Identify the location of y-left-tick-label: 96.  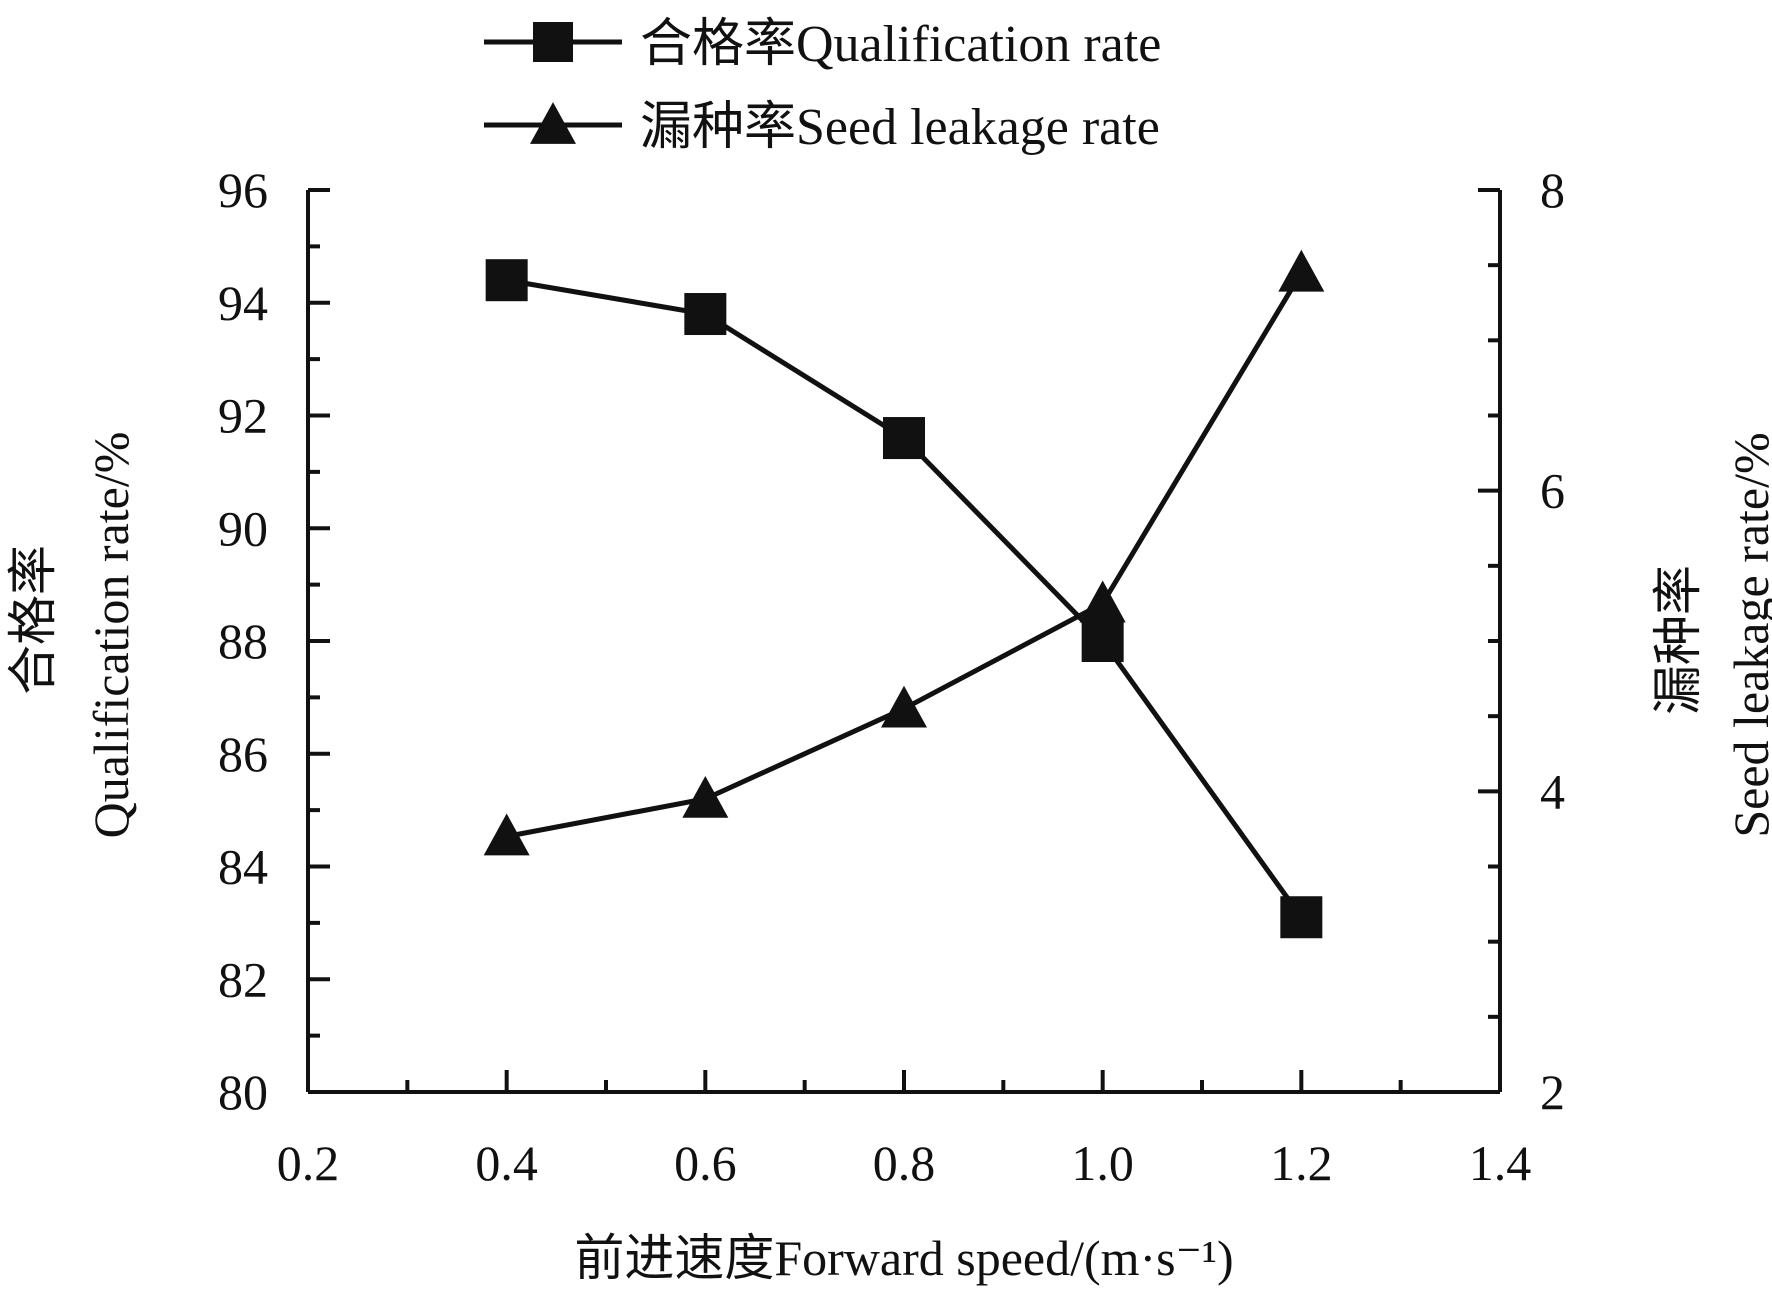
(243, 190).